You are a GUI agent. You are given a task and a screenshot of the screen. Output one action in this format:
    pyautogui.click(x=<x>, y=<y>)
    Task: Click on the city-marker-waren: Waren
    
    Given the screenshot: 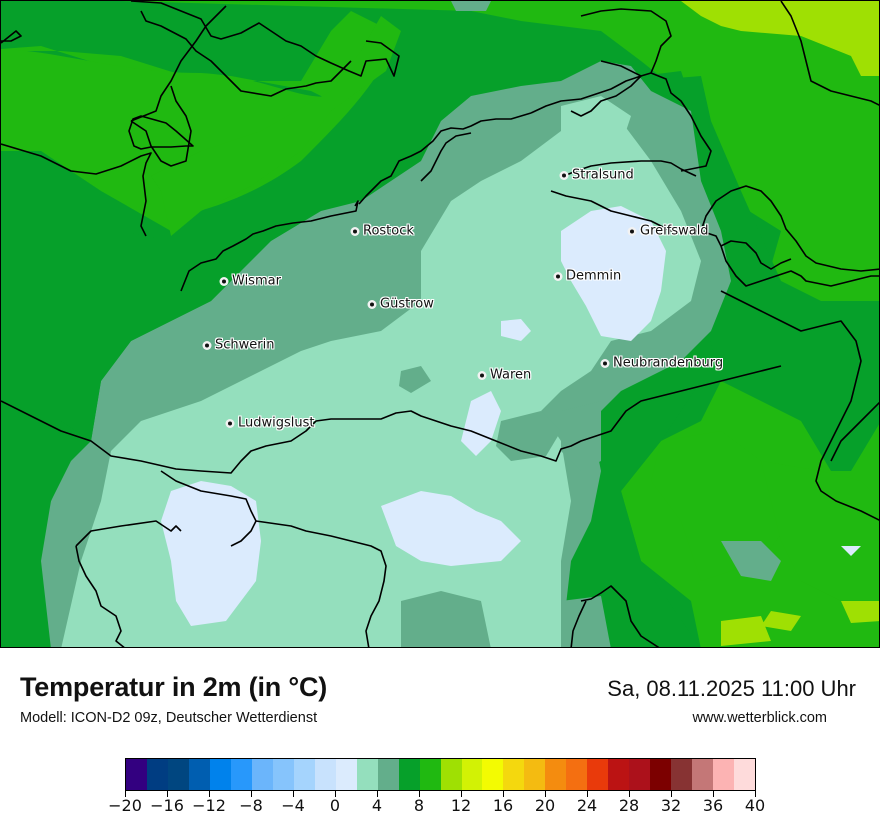 What is the action you would take?
    pyautogui.click(x=504, y=375)
    